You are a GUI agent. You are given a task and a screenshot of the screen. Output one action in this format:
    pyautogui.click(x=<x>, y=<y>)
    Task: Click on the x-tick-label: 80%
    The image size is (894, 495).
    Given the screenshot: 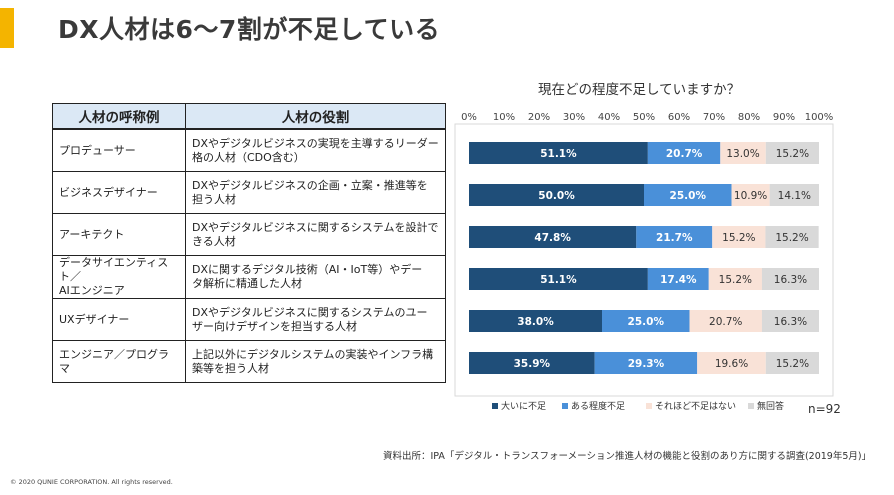 What is the action you would take?
    pyautogui.click(x=749, y=117)
    